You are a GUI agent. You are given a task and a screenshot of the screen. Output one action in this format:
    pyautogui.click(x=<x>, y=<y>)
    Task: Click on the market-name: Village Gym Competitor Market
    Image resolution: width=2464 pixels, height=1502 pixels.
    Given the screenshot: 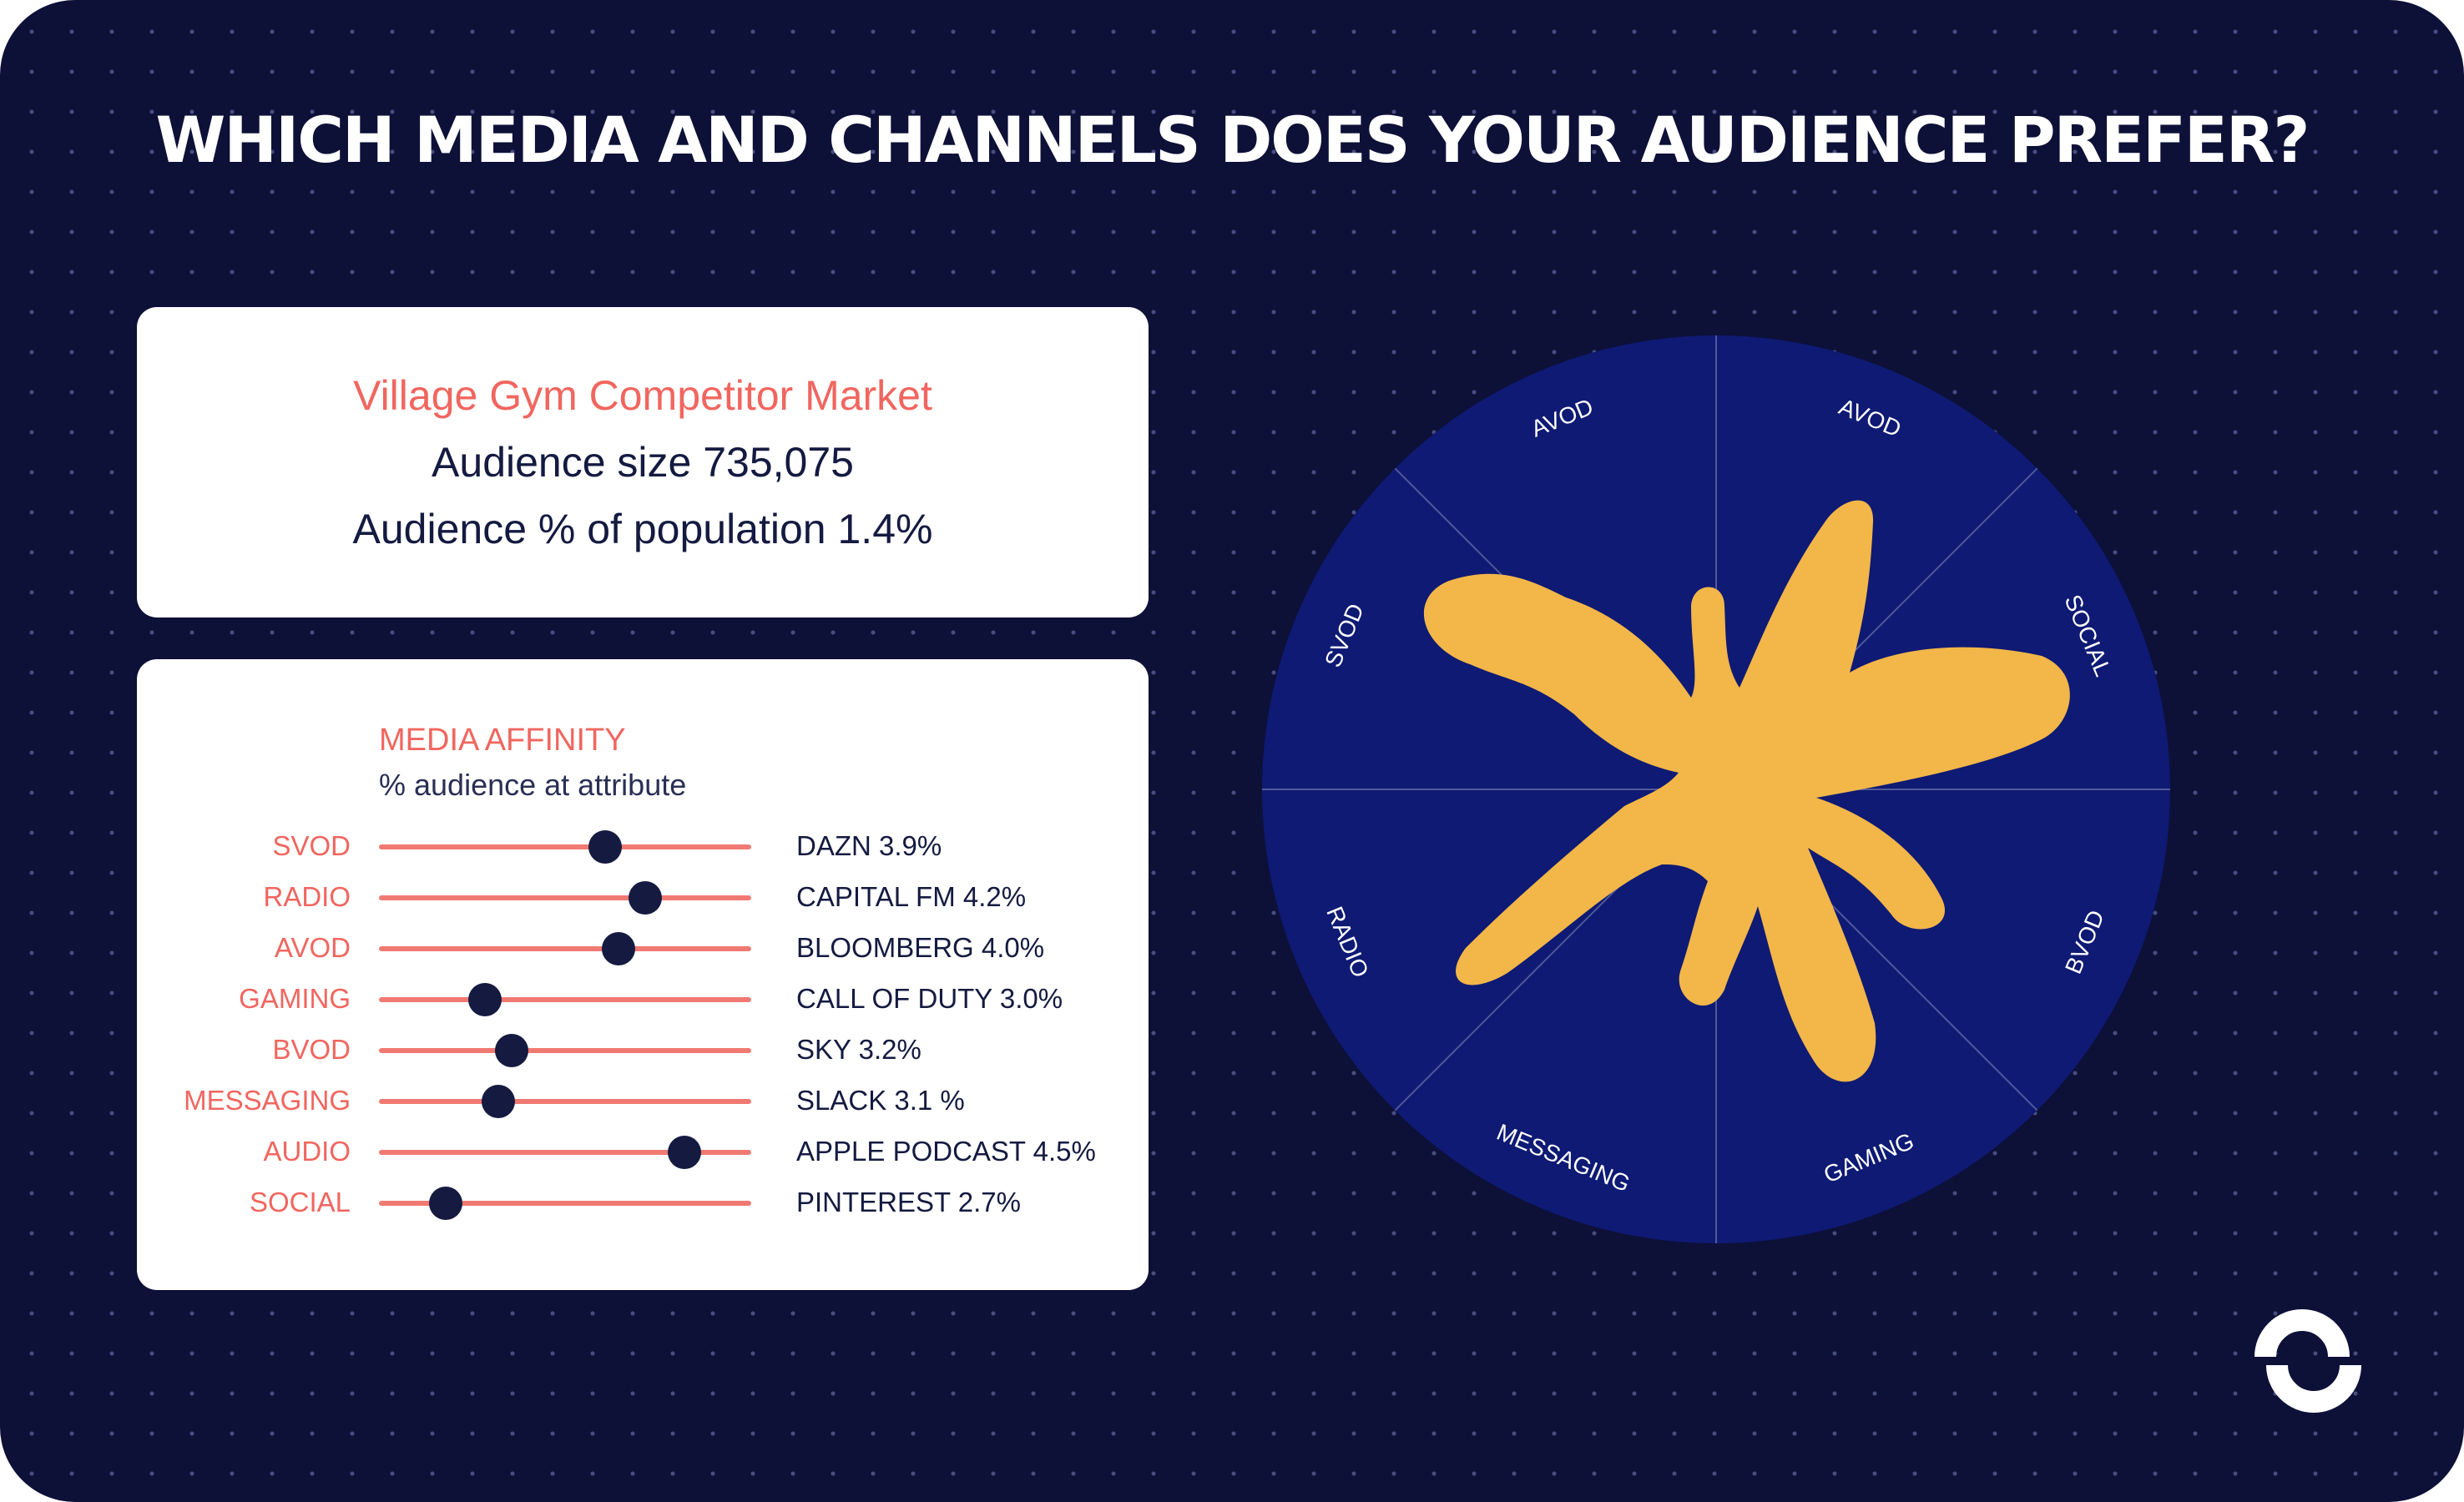 What is the action you would take?
    pyautogui.click(x=642, y=395)
    